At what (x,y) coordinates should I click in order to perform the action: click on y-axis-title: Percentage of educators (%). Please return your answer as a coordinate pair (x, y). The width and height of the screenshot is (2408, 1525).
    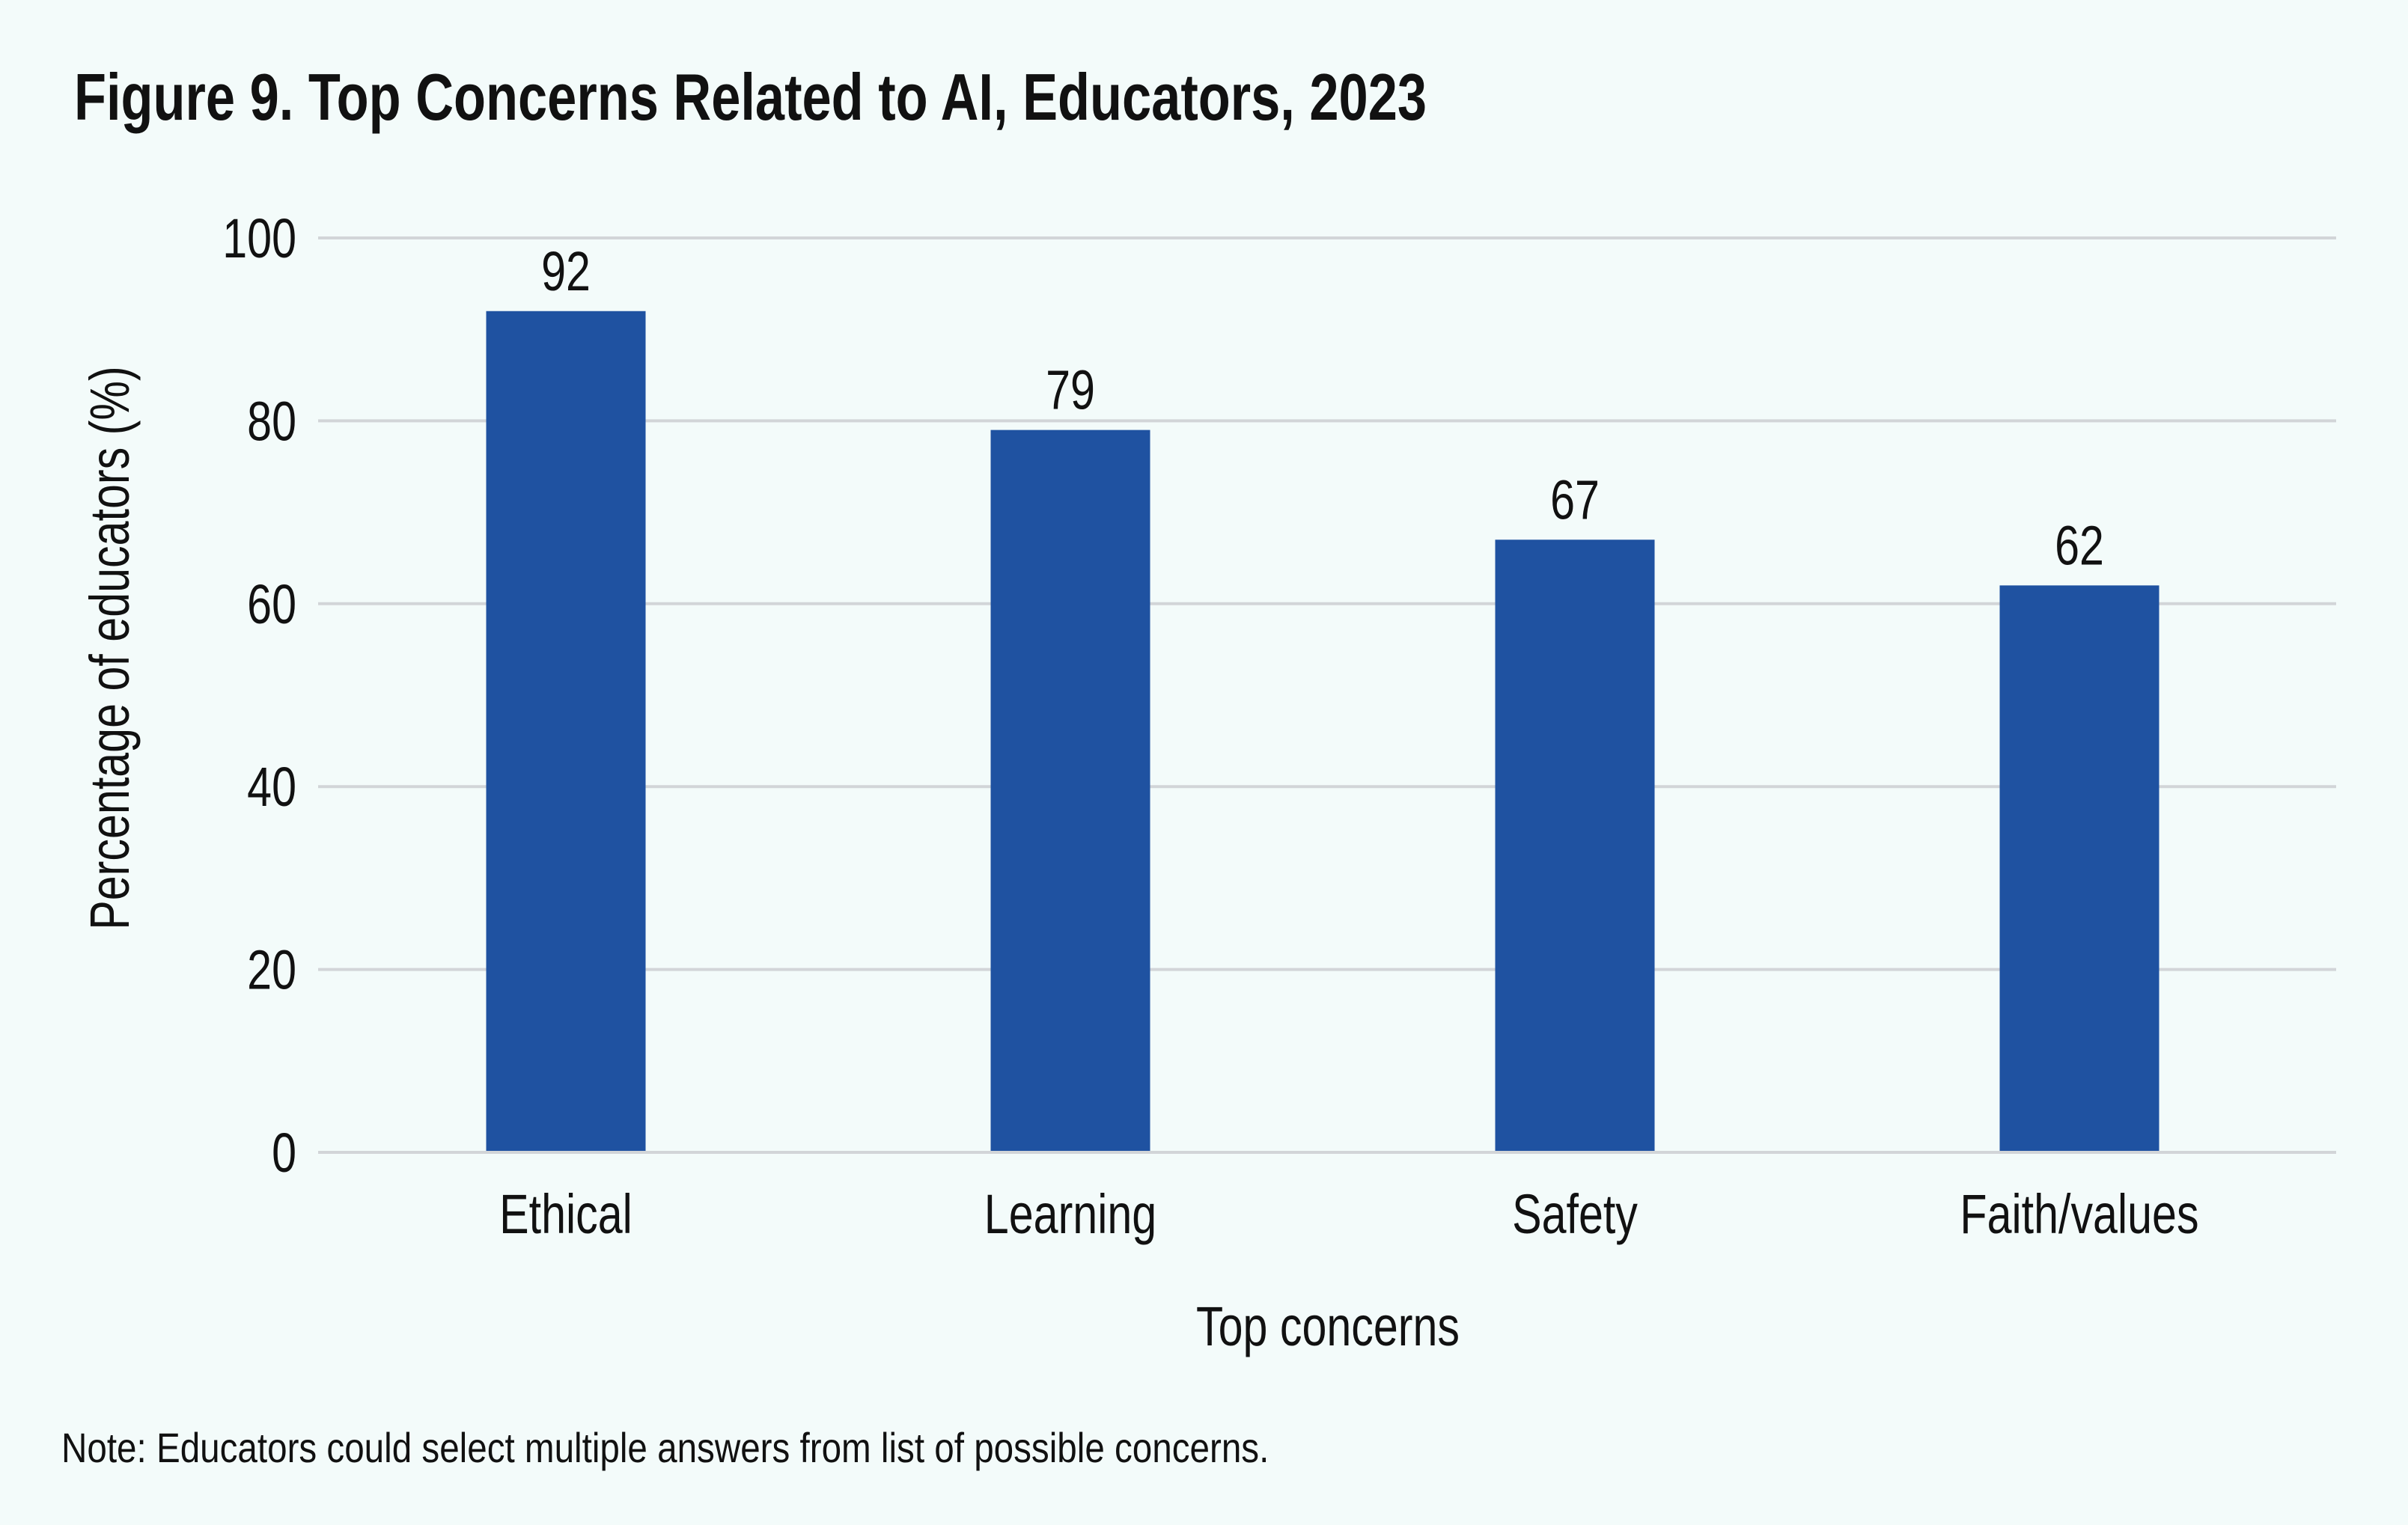
    Looking at the image, I should click on (110, 647).